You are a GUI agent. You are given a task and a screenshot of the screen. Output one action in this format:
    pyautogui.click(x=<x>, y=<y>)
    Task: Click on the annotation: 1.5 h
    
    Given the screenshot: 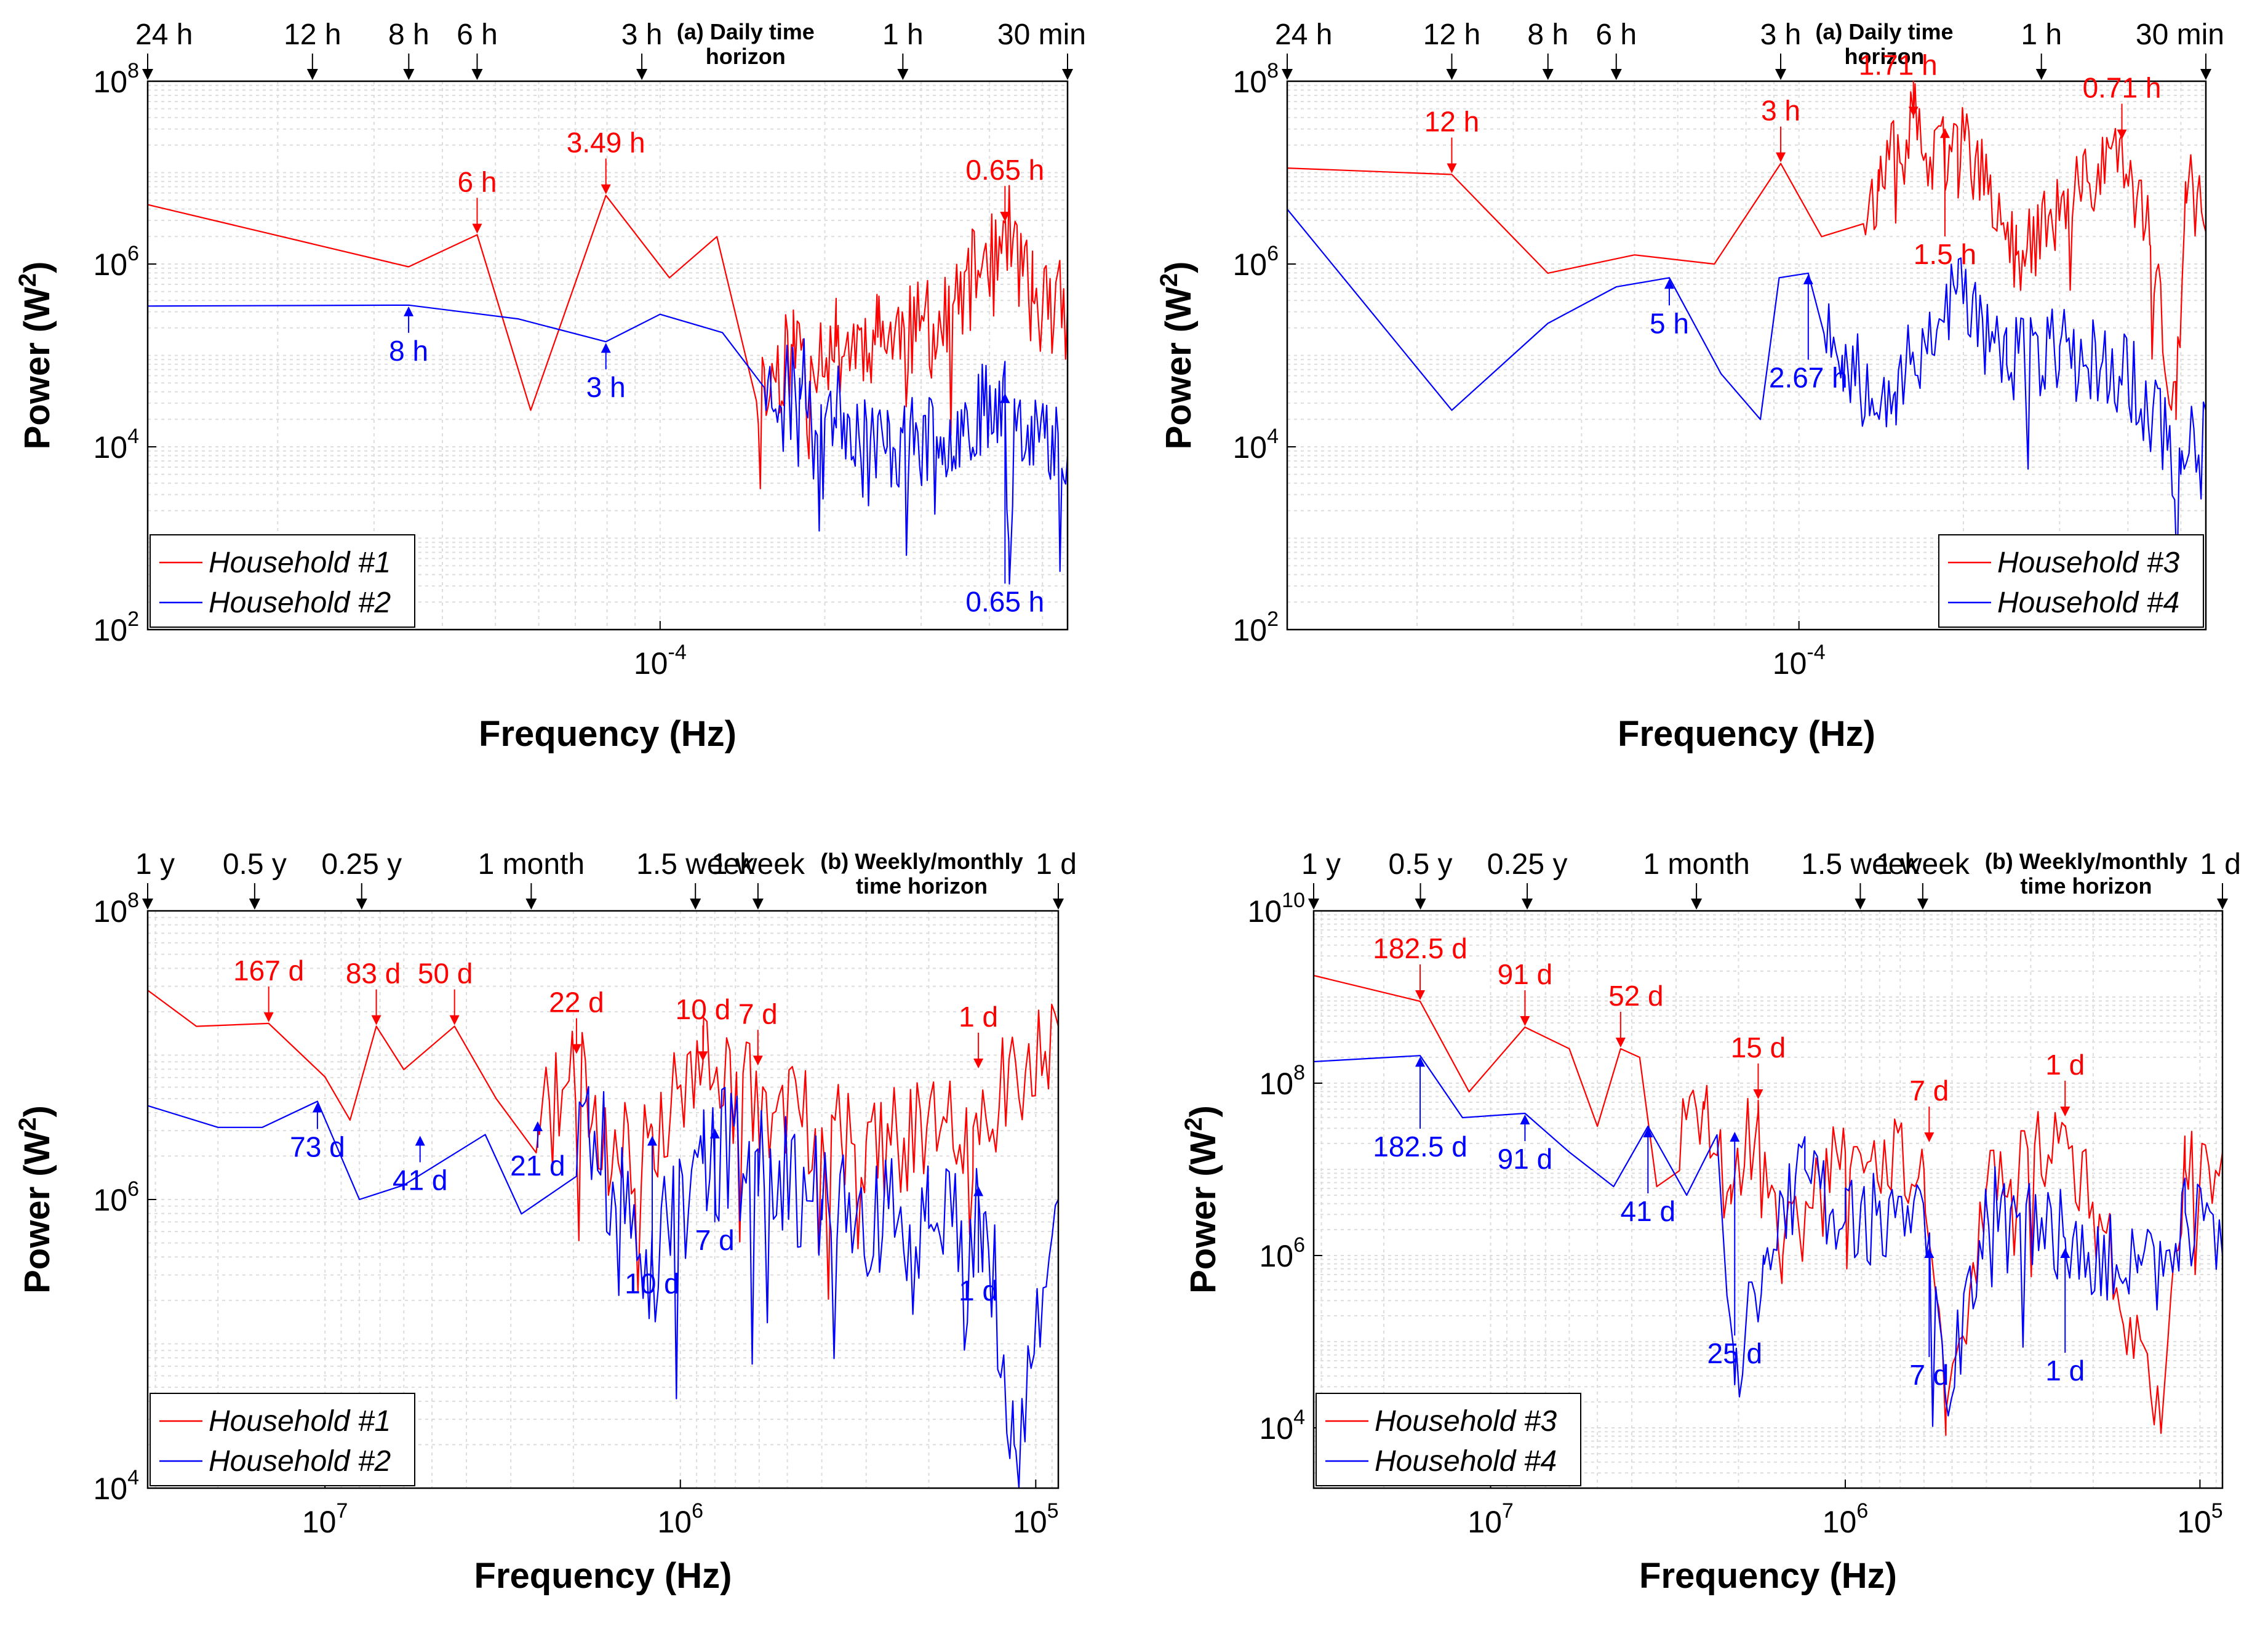 What is the action you would take?
    pyautogui.click(x=1945, y=199)
    